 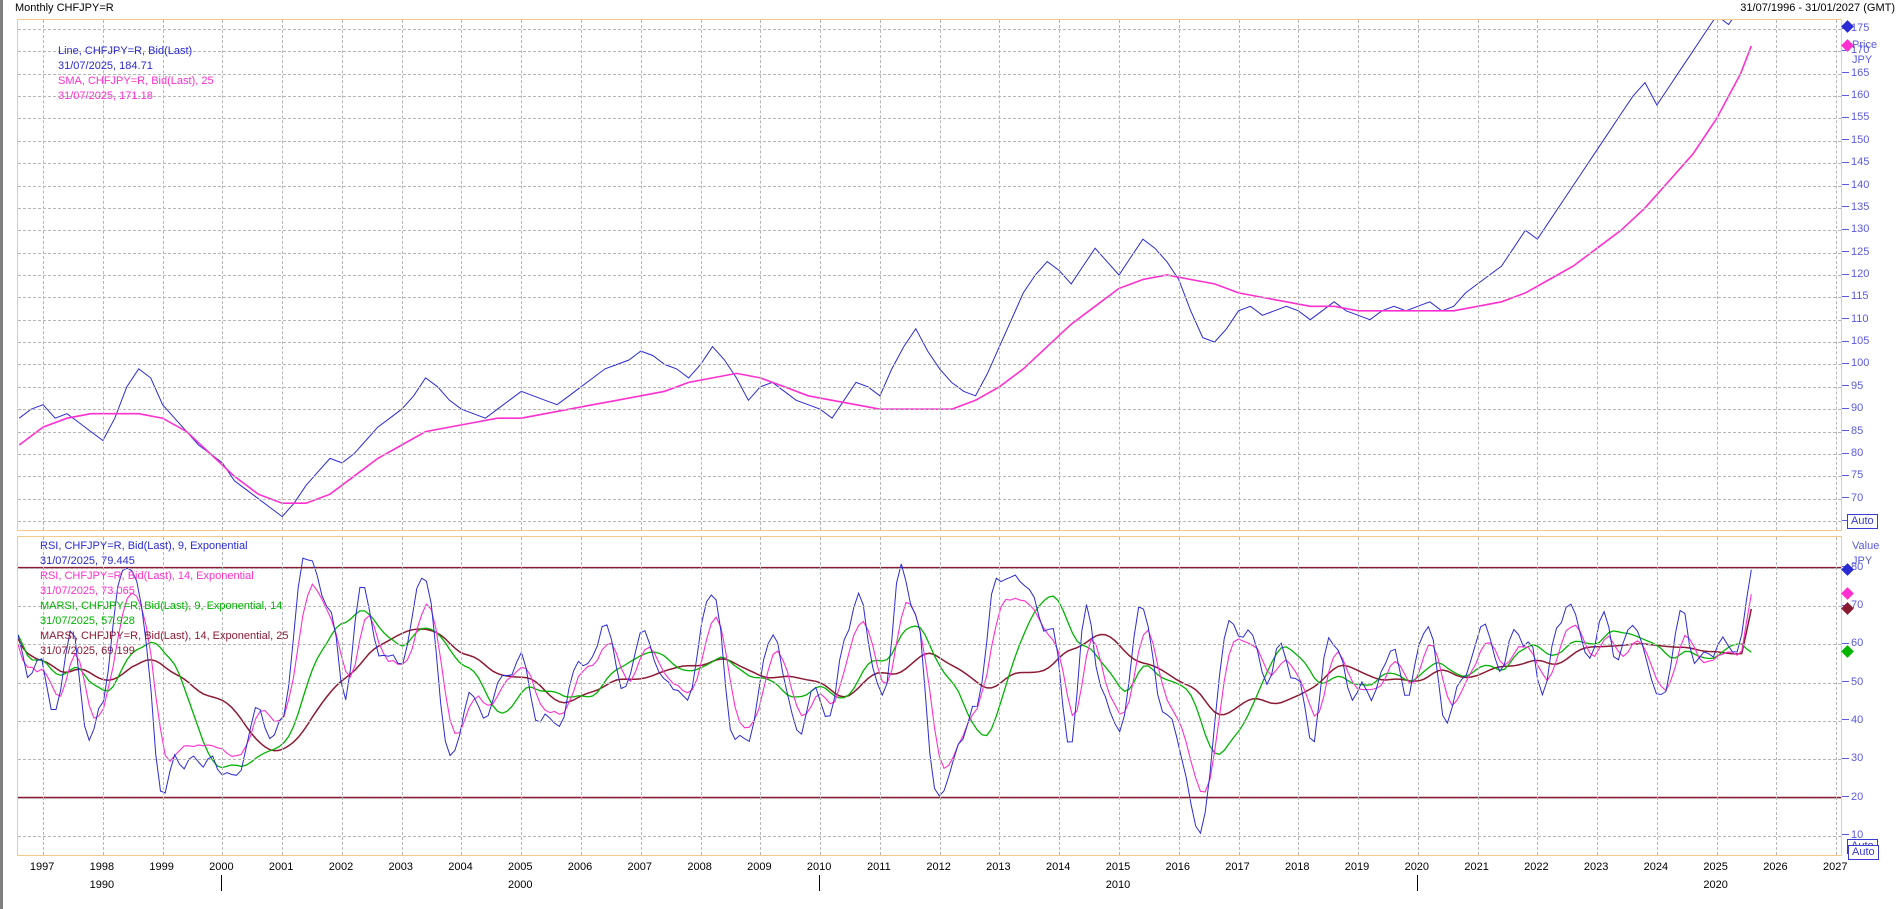 I want to click on axis-tick-label: 150, so click(x=1855, y=140).